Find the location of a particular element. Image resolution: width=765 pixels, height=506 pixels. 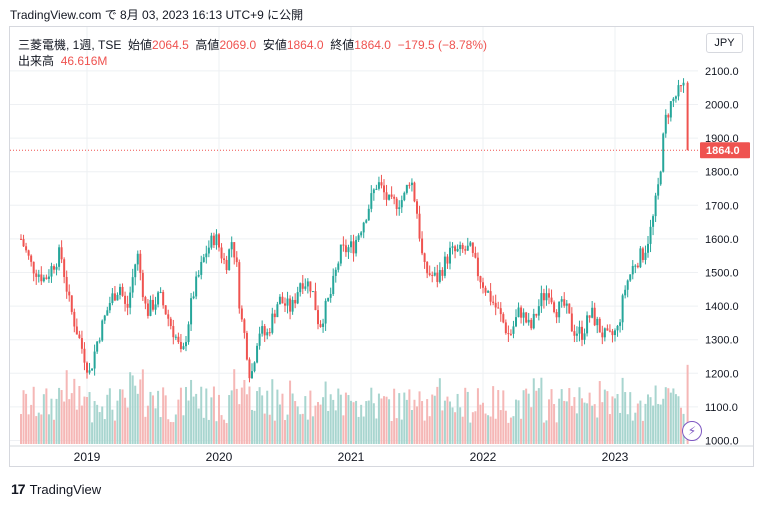

symbol-label: 三菱電機, 1週, TSE is located at coordinates (70, 45).